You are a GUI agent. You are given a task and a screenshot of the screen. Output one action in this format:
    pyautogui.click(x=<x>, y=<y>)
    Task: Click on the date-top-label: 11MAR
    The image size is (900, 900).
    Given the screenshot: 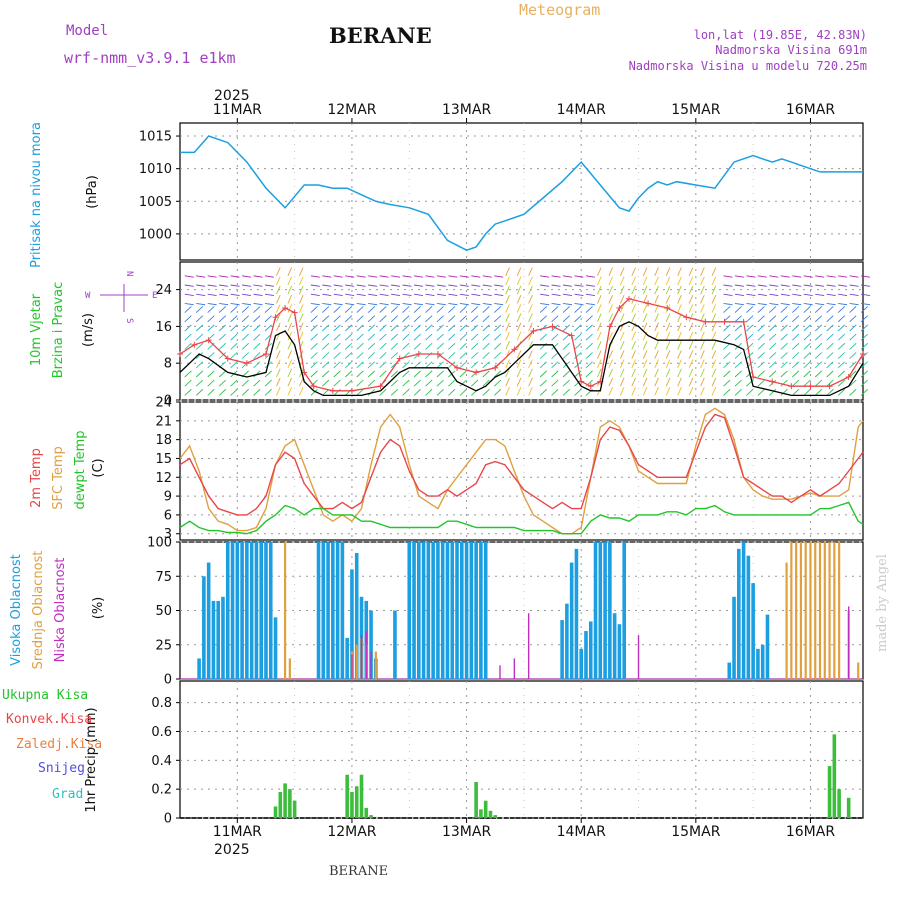 What is the action you would take?
    pyautogui.click(x=237, y=110)
    